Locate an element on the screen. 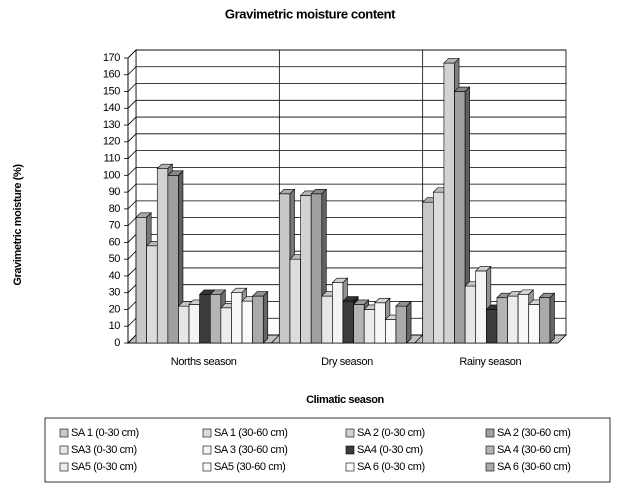  legend-label: SA 3 (30-60 cm) is located at coordinates (250, 450).